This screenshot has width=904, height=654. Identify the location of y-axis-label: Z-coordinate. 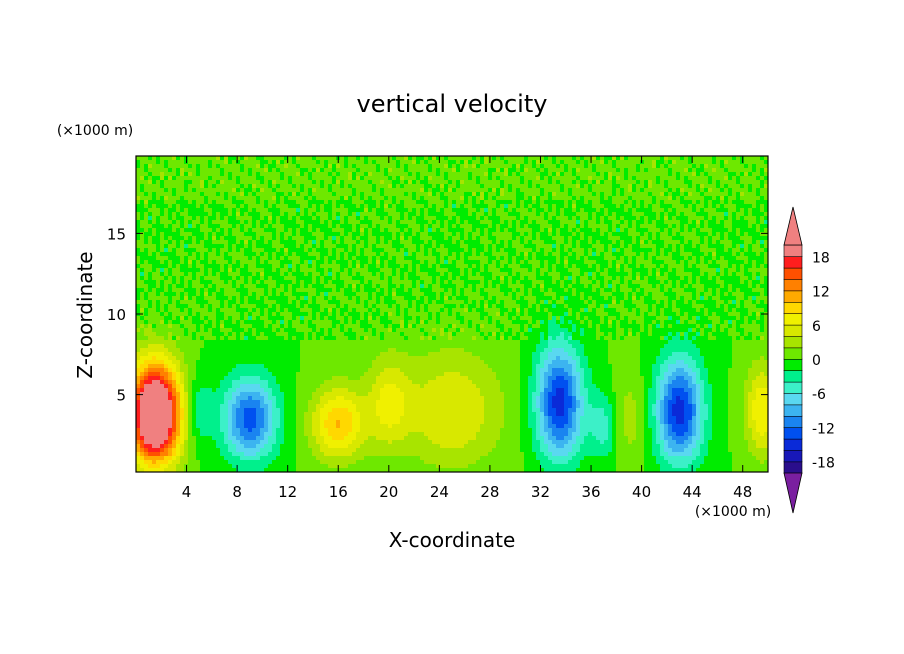
(85, 314).